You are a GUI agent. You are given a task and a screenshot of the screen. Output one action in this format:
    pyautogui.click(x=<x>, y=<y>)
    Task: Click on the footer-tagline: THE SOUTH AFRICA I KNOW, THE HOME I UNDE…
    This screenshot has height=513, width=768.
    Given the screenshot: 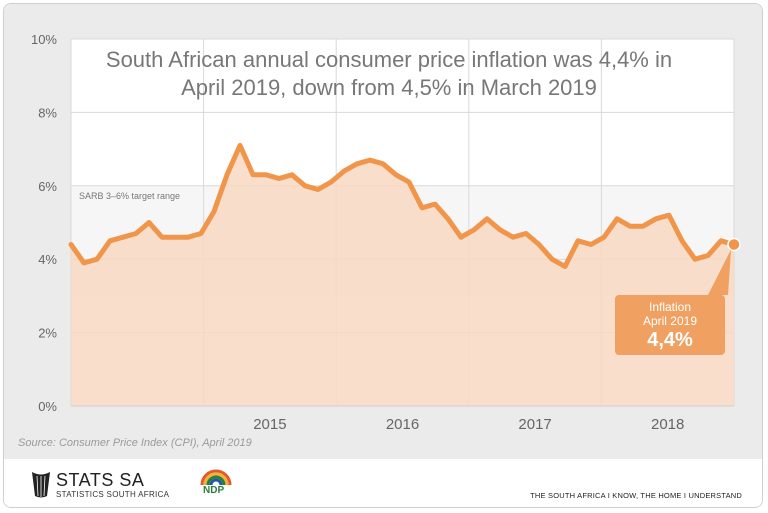 What is the action you would take?
    pyautogui.click(x=636, y=495)
    